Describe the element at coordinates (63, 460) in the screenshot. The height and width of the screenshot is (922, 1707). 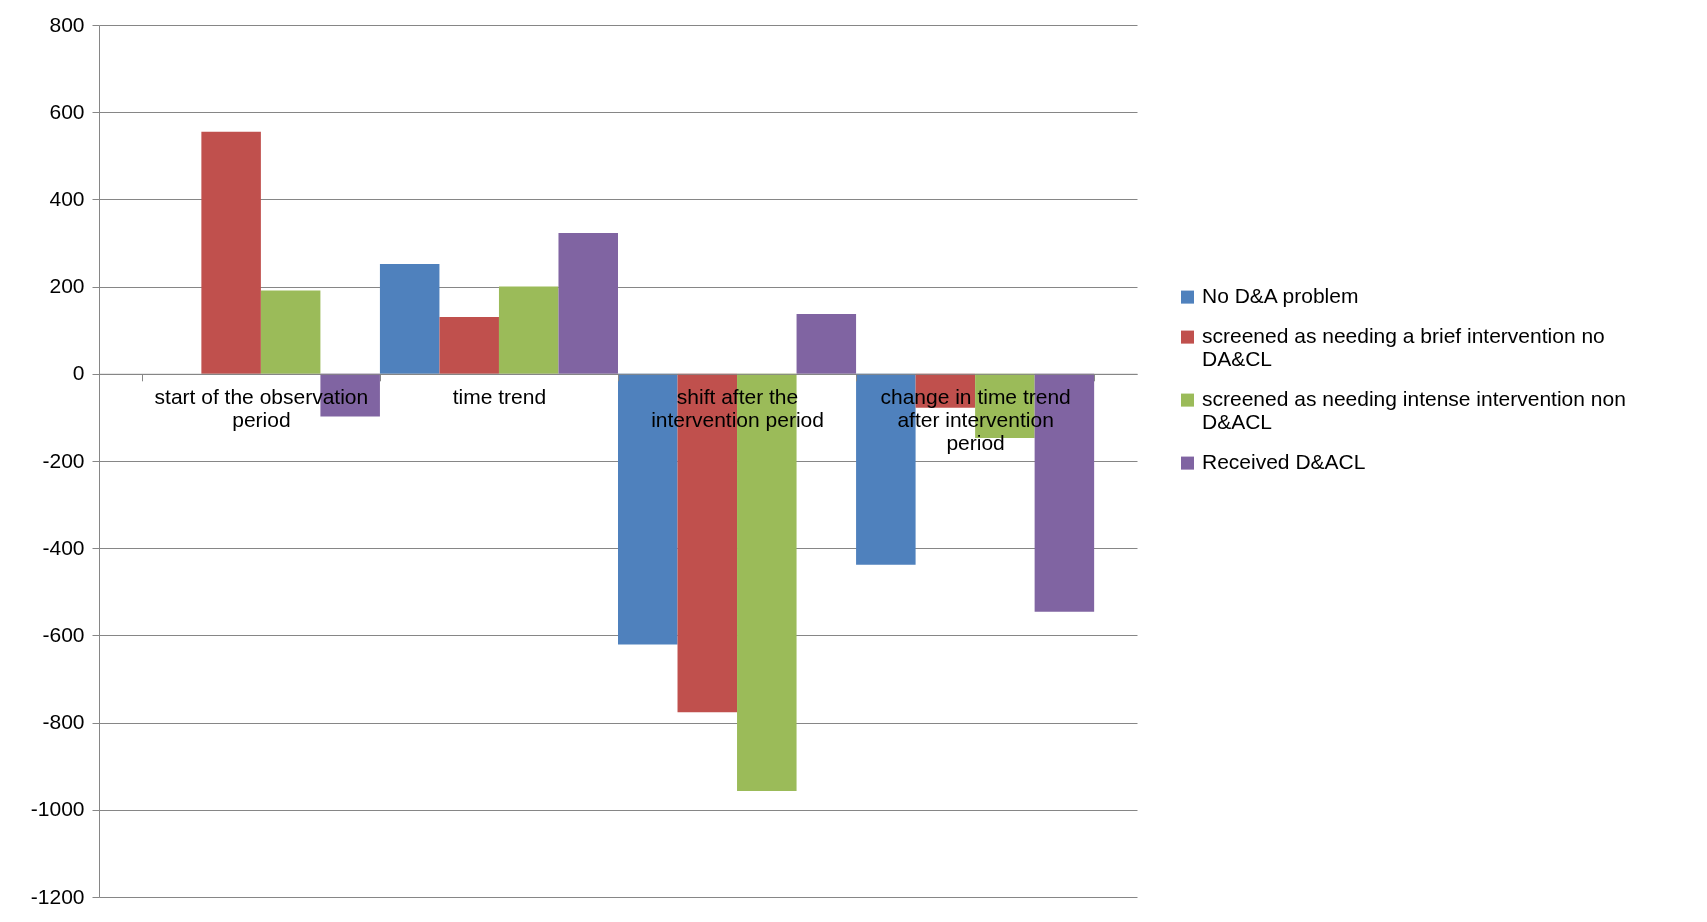
I see `y-tick-label: -200` at that location.